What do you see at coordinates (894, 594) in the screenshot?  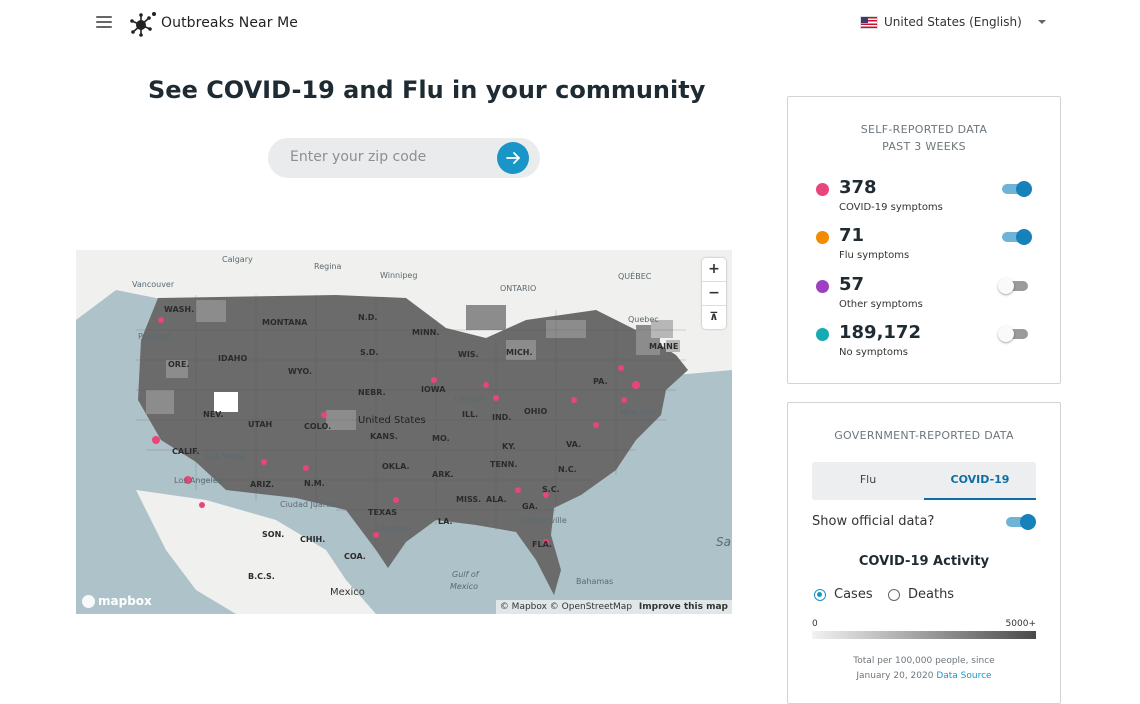 I see `radio-unselected-icon` at bounding box center [894, 594].